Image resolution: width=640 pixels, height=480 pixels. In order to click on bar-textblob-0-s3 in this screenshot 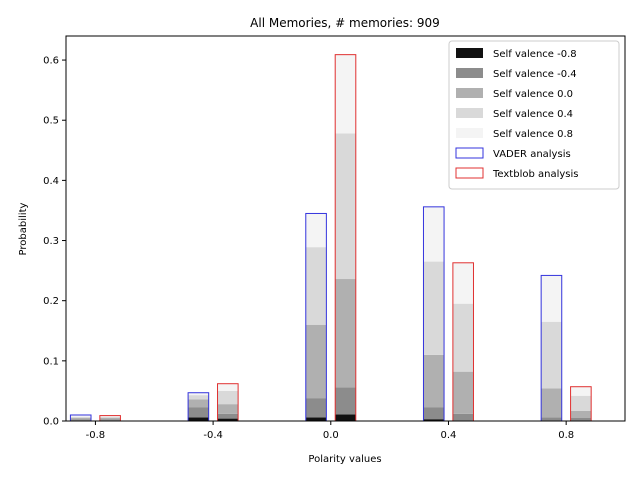, I will do `click(110, 417)`.